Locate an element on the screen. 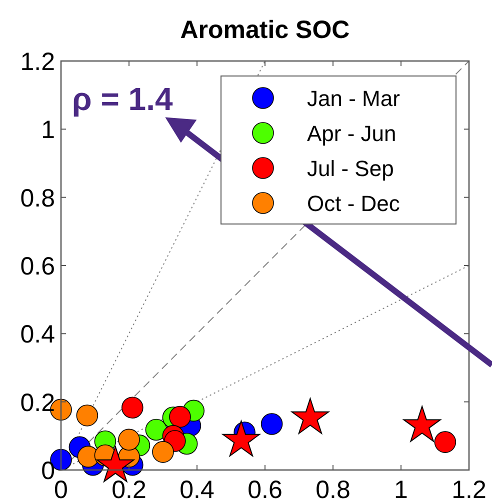  legend-label: Jul - Sep is located at coordinates (350, 168).